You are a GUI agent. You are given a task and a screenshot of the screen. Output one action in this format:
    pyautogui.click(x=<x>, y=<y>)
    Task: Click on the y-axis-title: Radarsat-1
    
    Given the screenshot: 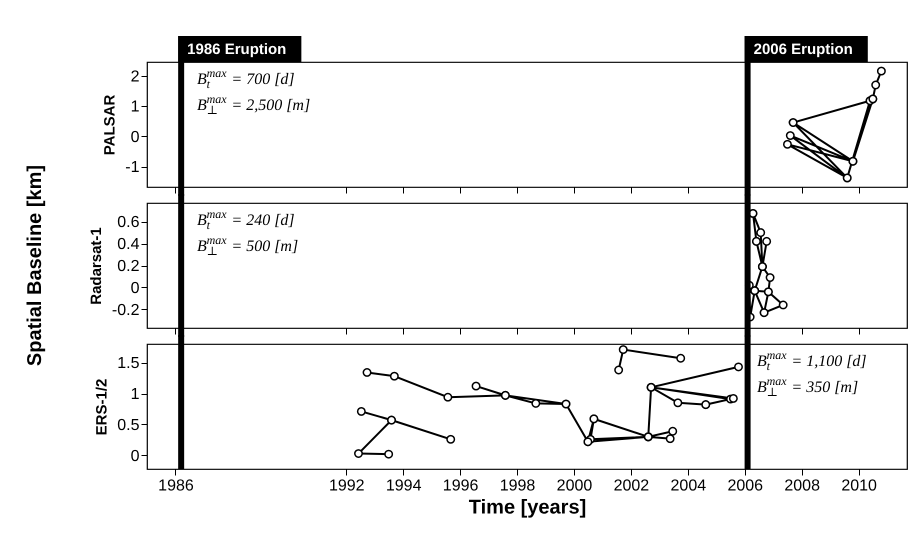 What is the action you would take?
    pyautogui.click(x=96, y=266)
    